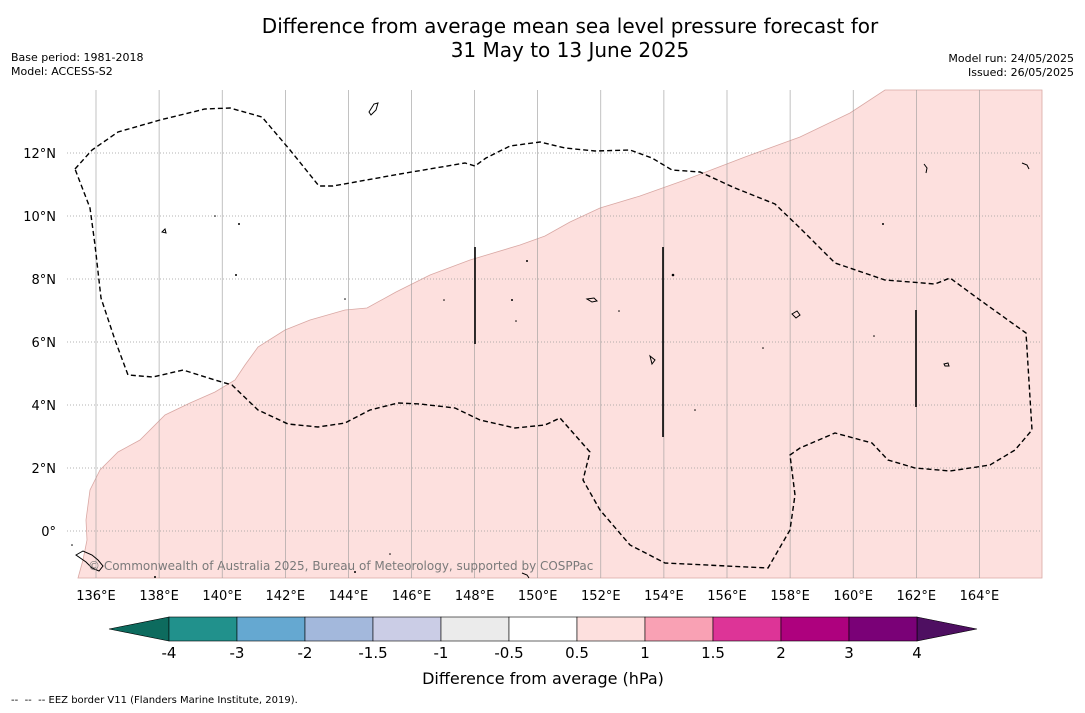  I want to click on colorbar-under-arrow, so click(139, 629).